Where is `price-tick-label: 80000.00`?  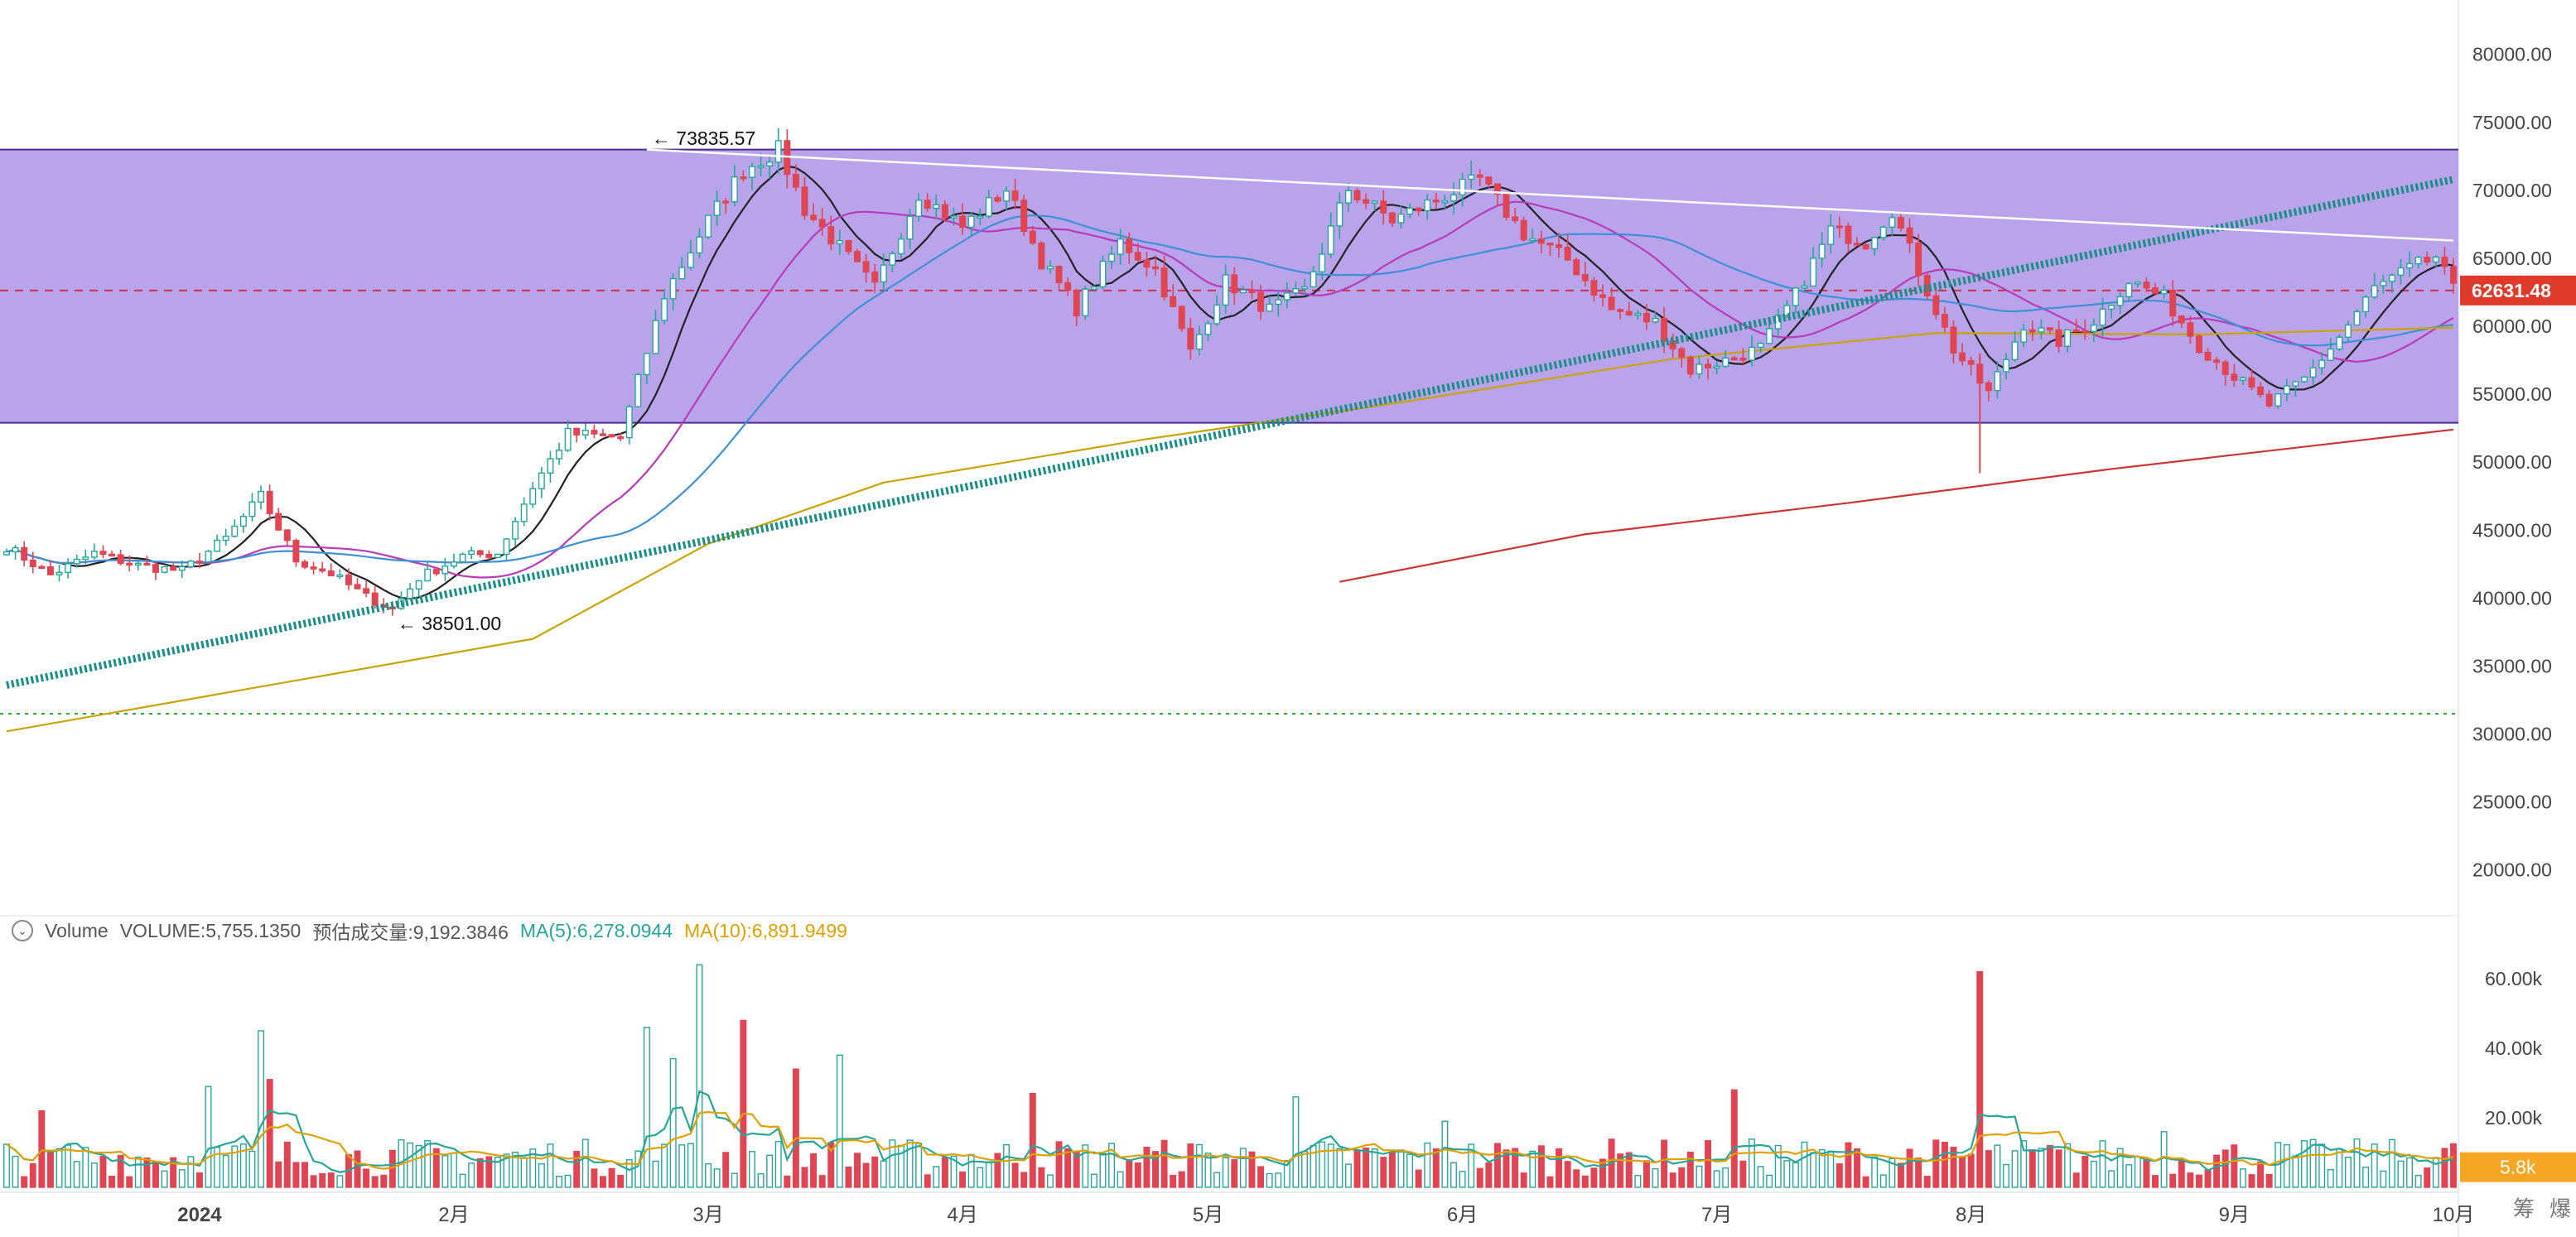
price-tick-label: 80000.00 is located at coordinates (2512, 54).